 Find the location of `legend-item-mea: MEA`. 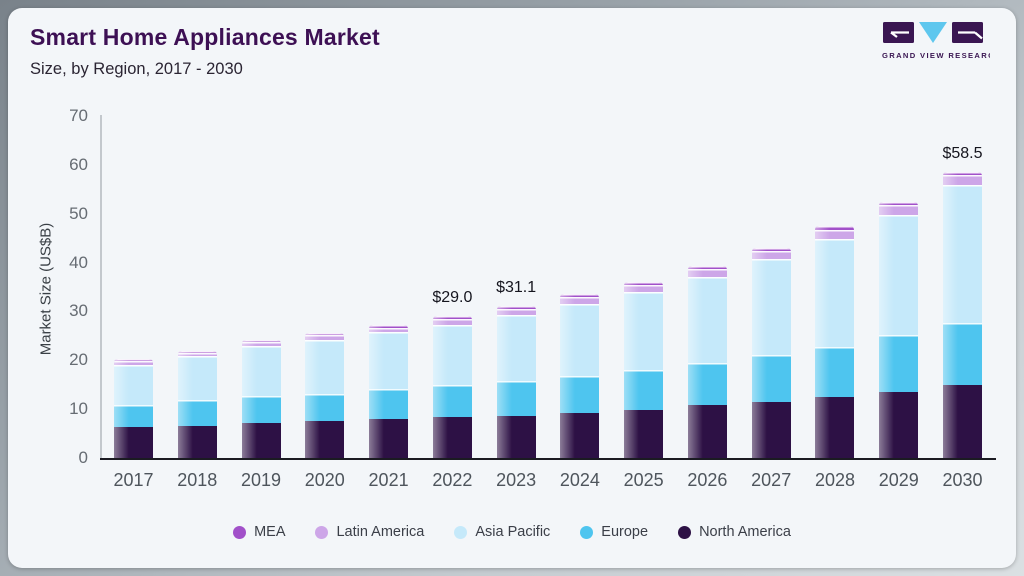

legend-item-mea: MEA is located at coordinates (259, 532).